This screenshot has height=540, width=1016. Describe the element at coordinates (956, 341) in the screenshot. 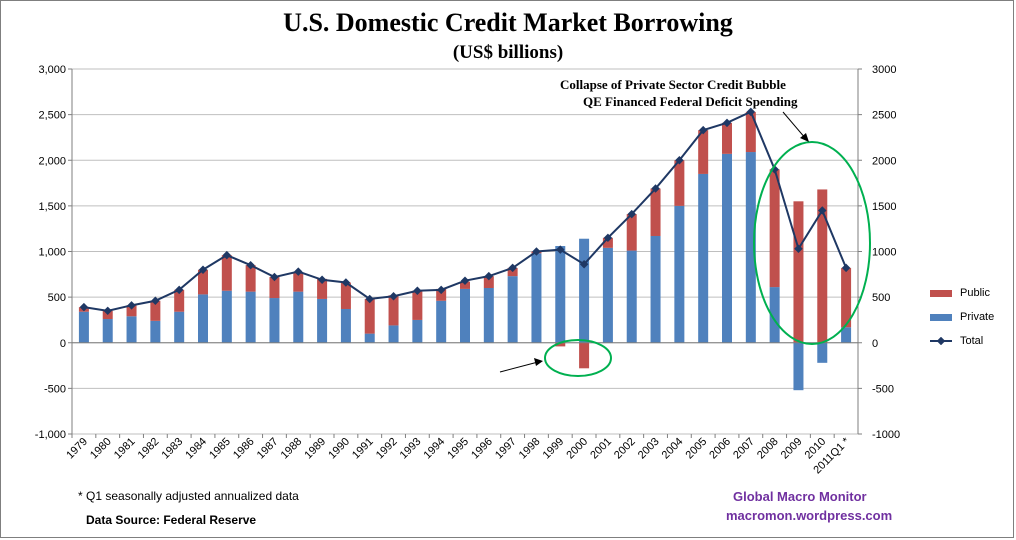

I see `legend-item-total: Total` at that location.